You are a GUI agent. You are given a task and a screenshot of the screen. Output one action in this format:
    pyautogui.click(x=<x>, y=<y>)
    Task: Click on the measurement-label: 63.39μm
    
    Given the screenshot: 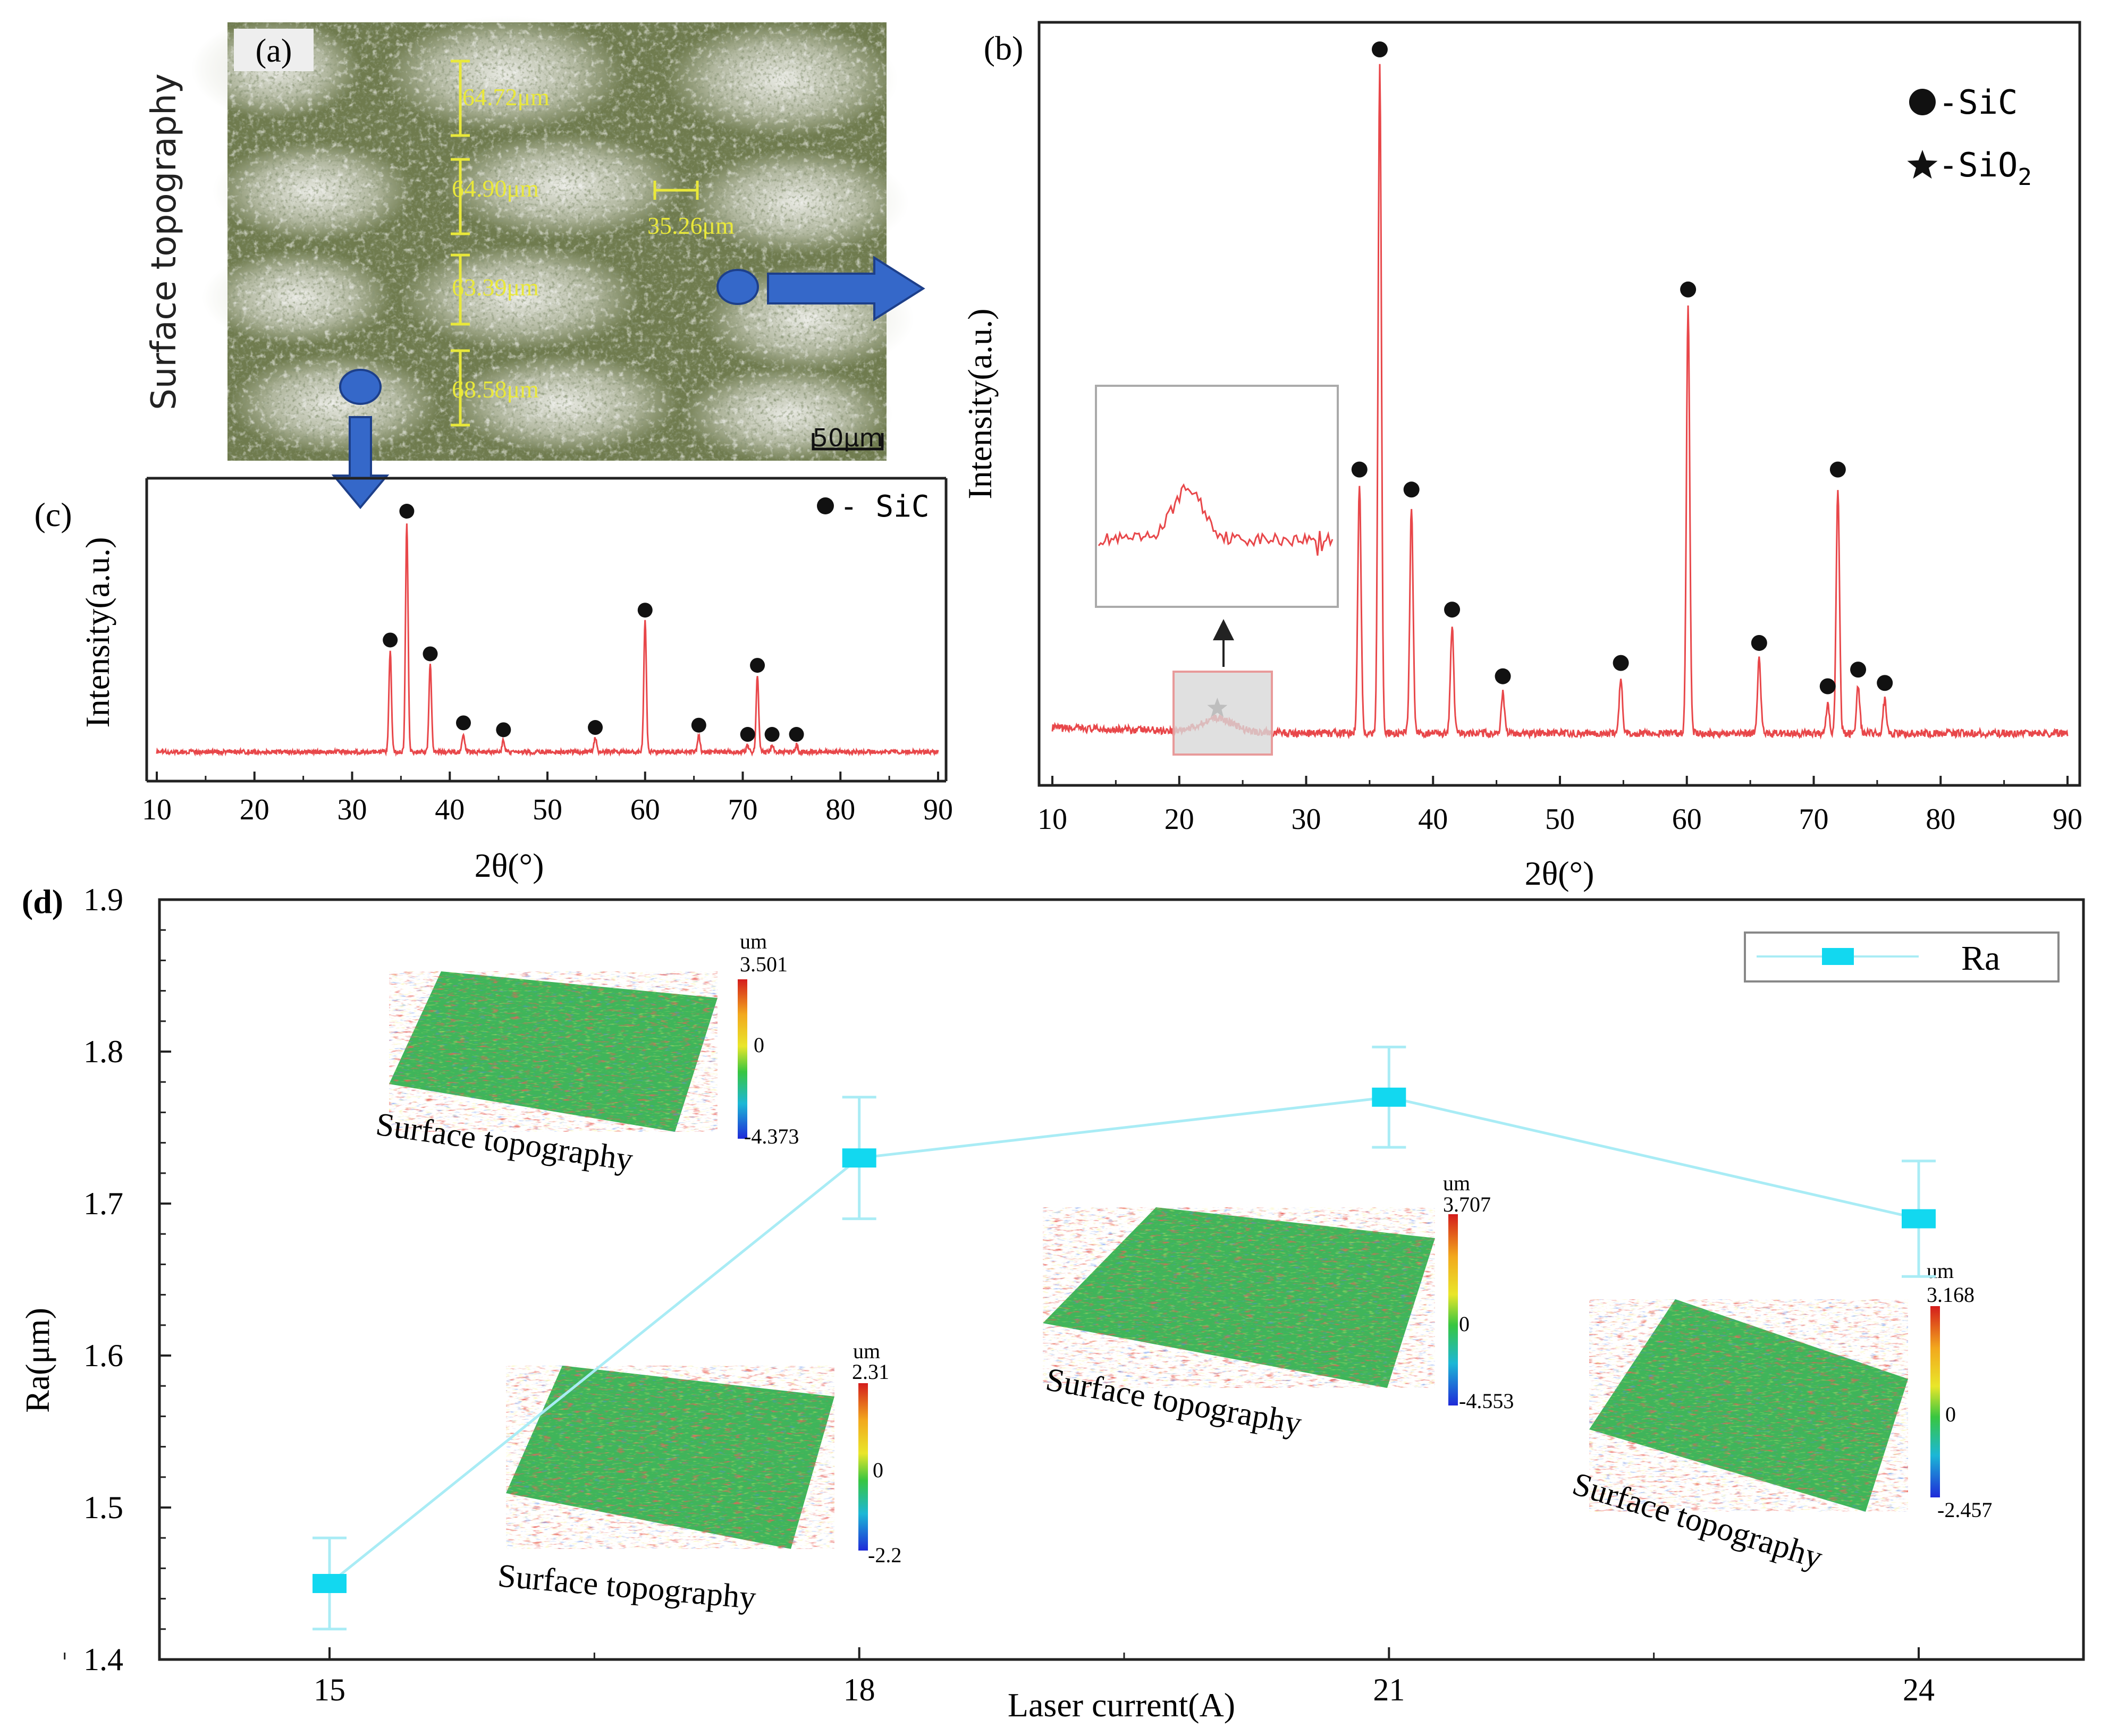 What is the action you would take?
    pyautogui.click(x=495, y=287)
    